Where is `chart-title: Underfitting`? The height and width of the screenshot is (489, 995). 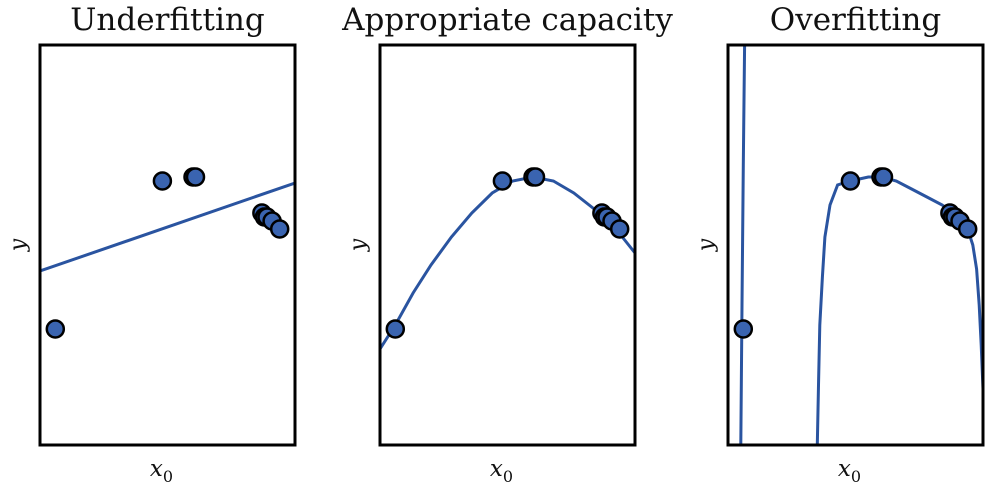
chart-title: Underfitting is located at coordinates (167, 20).